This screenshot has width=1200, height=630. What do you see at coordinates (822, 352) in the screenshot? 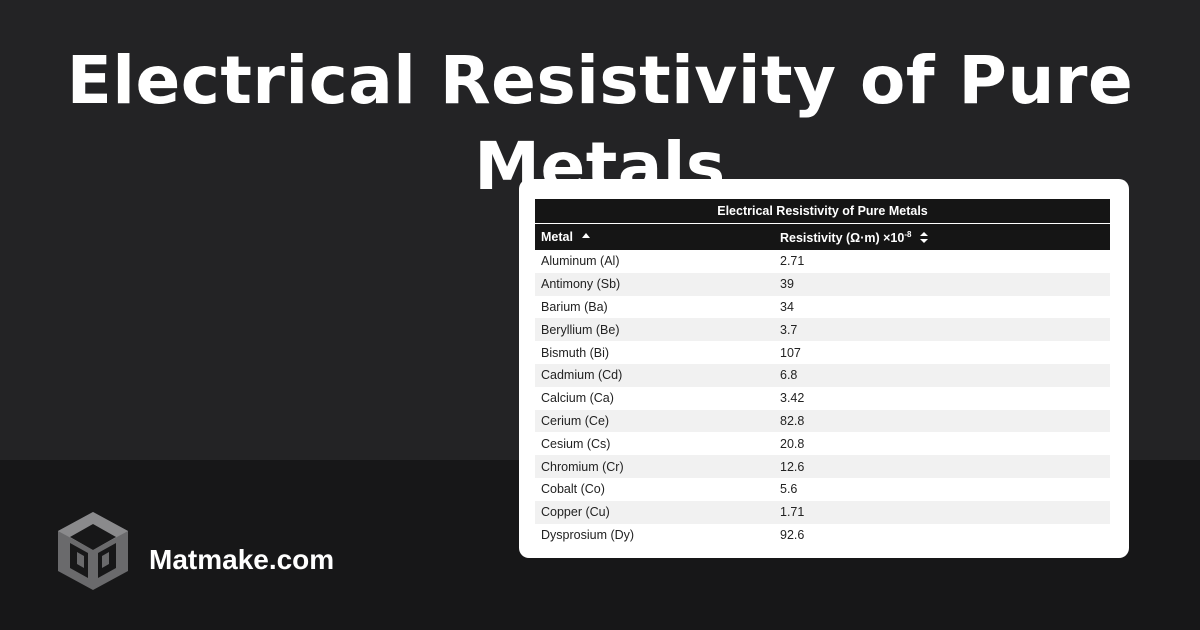
I see `table-row: Bismuth (Bi) 107` at bounding box center [822, 352].